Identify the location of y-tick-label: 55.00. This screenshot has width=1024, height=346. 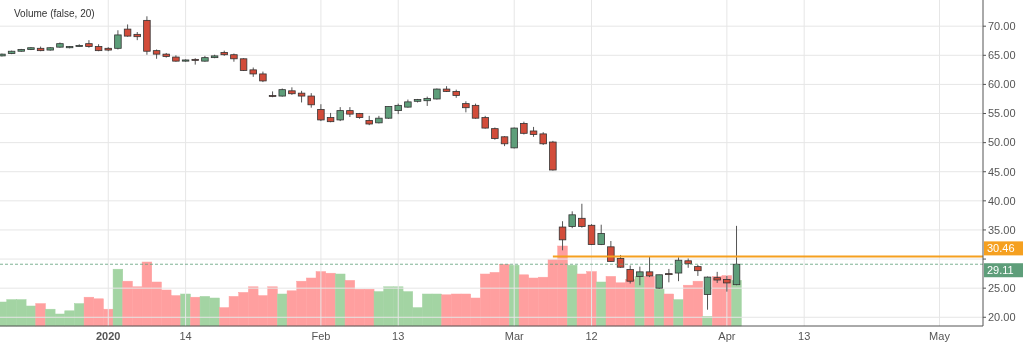
(1002, 113).